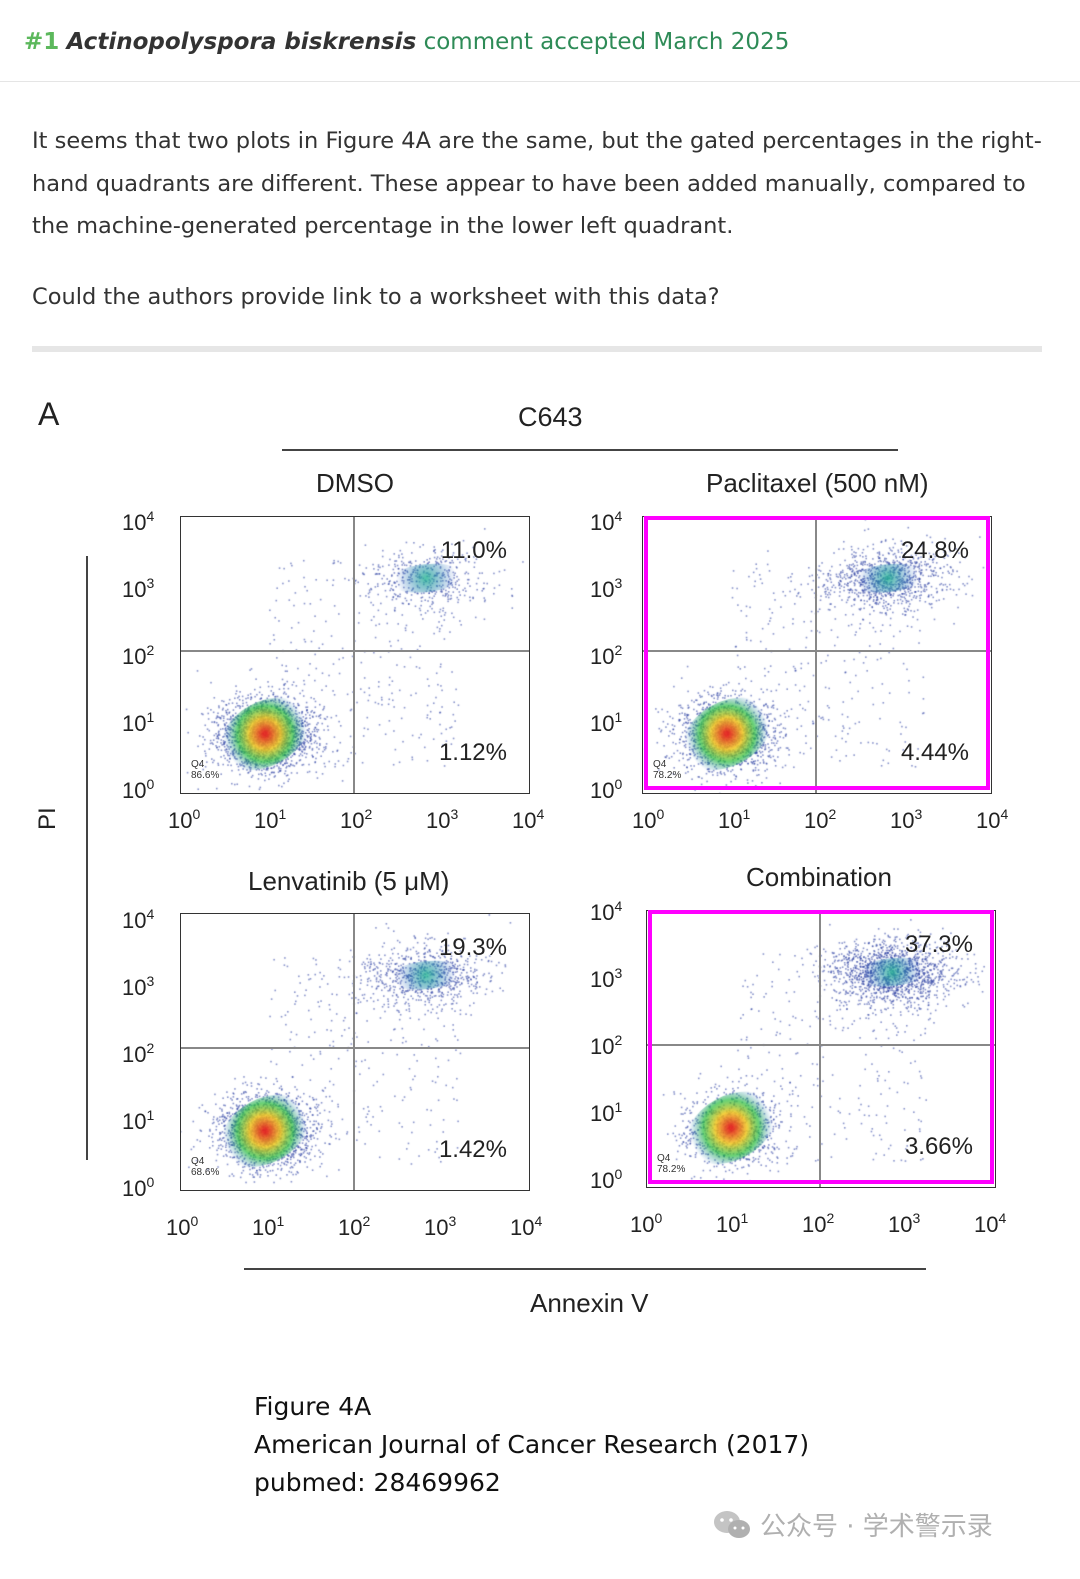 The width and height of the screenshot is (1080, 1579). Describe the element at coordinates (355, 483) in the screenshot. I see `plot-condition-title: DMSO` at that location.